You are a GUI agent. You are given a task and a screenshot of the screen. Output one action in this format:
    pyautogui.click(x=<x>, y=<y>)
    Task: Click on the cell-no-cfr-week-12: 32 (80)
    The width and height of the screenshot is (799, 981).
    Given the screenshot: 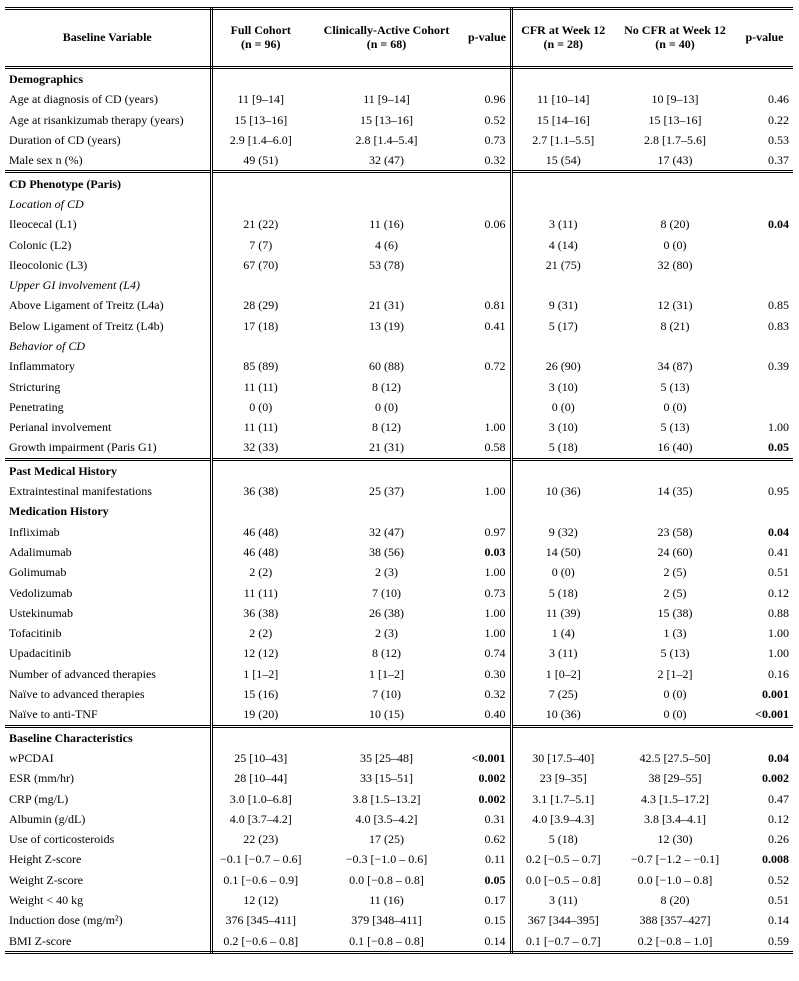 What is the action you would take?
    pyautogui.click(x=675, y=264)
    